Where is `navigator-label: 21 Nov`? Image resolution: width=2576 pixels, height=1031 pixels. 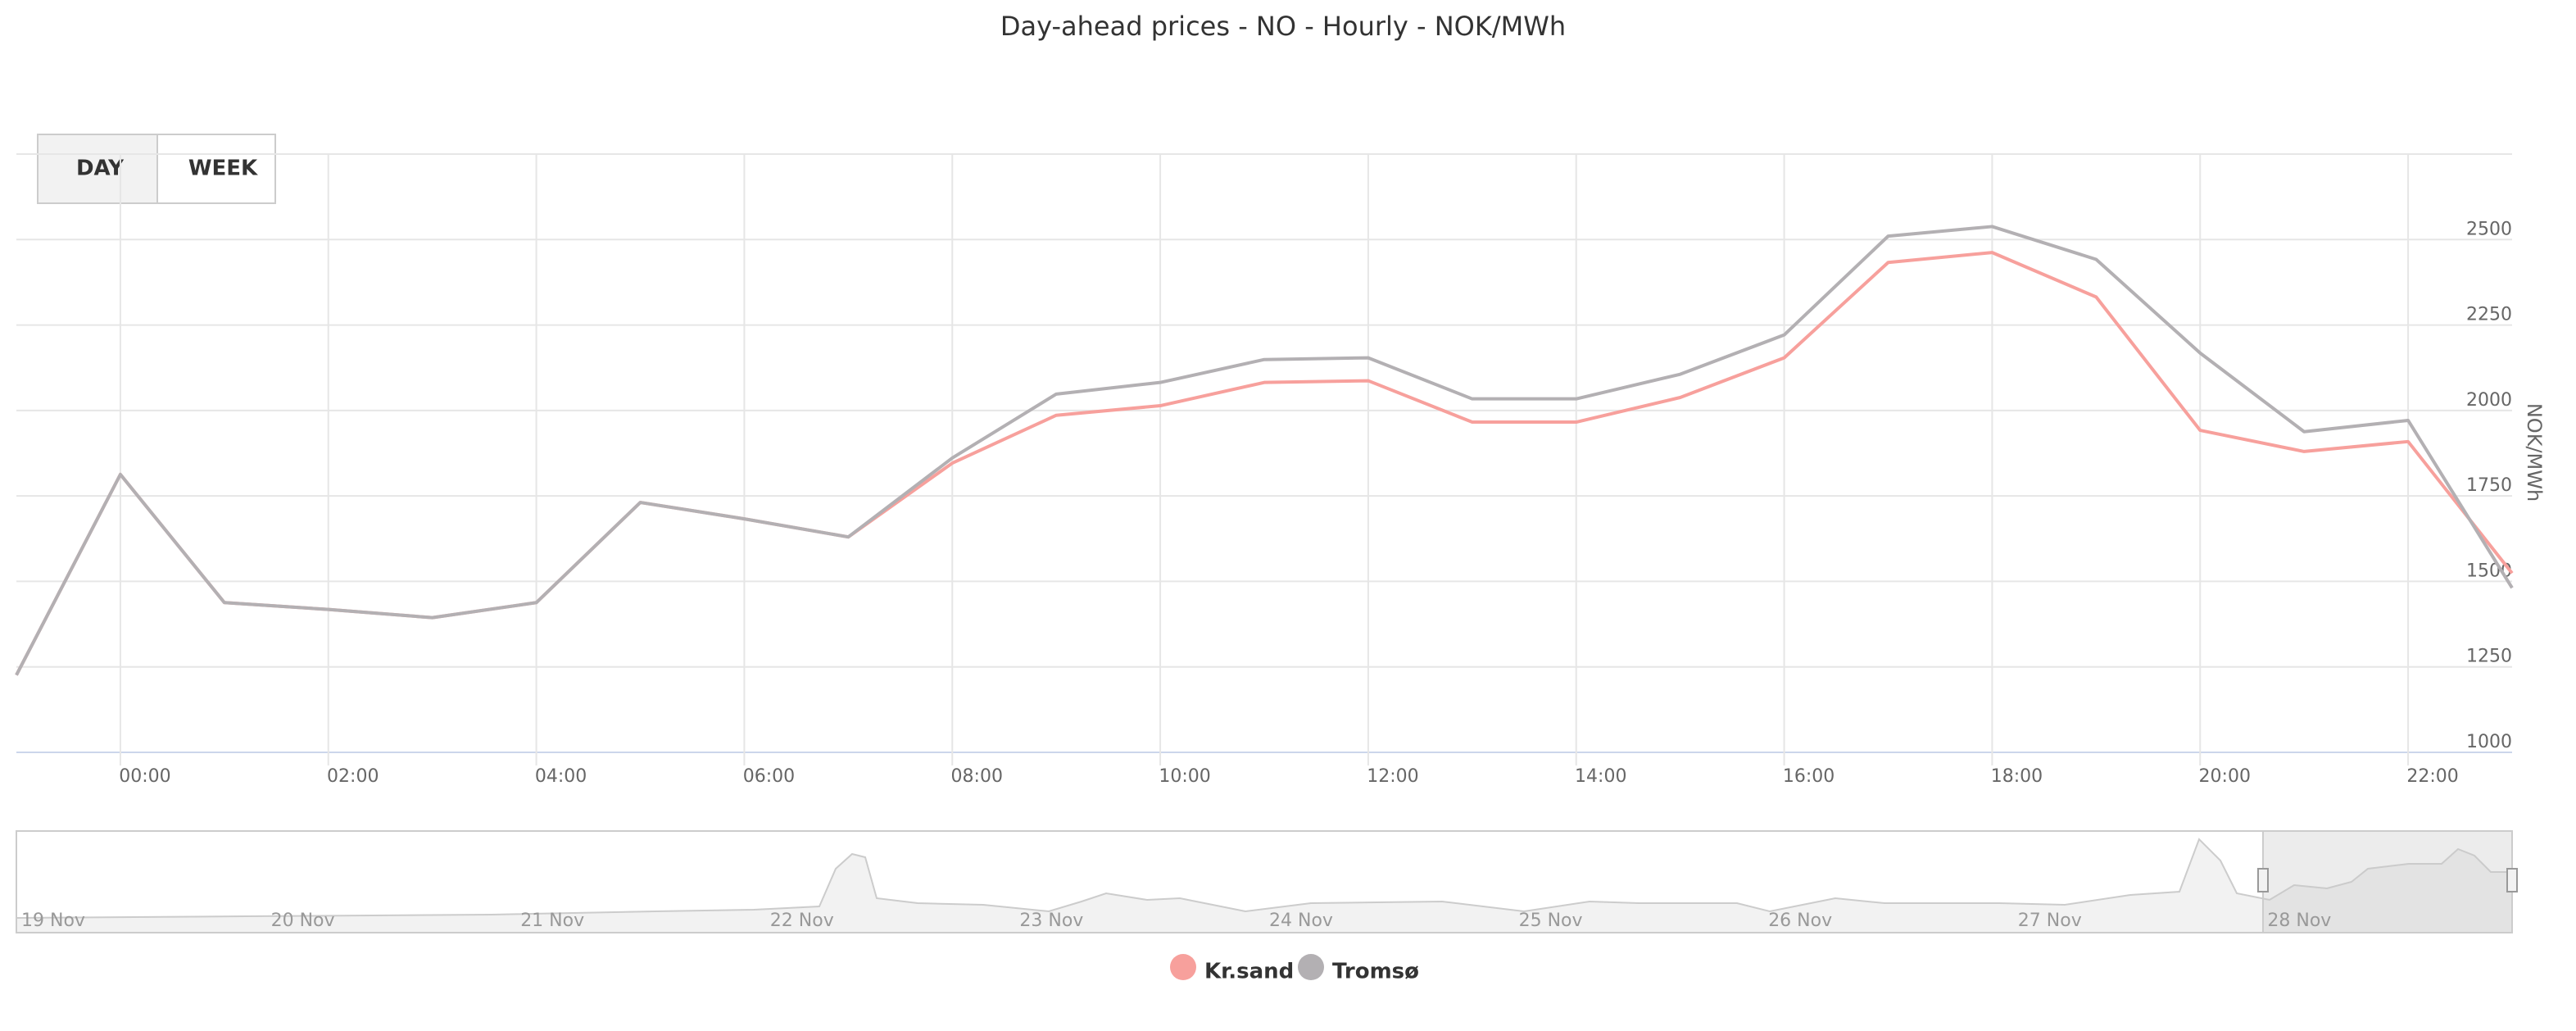
navigator-label: 21 Nov is located at coordinates (552, 921).